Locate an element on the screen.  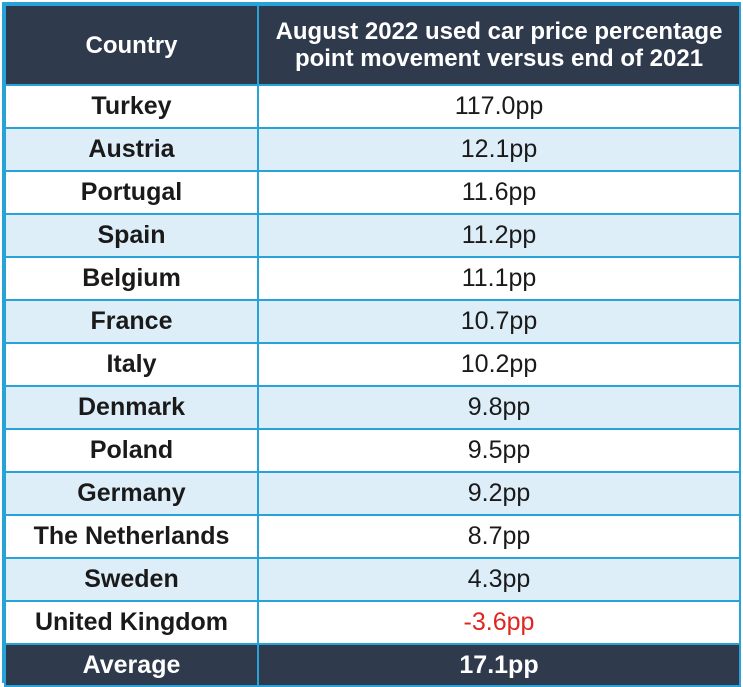
movement-value-cell: 10.7pp is located at coordinates (499, 321).